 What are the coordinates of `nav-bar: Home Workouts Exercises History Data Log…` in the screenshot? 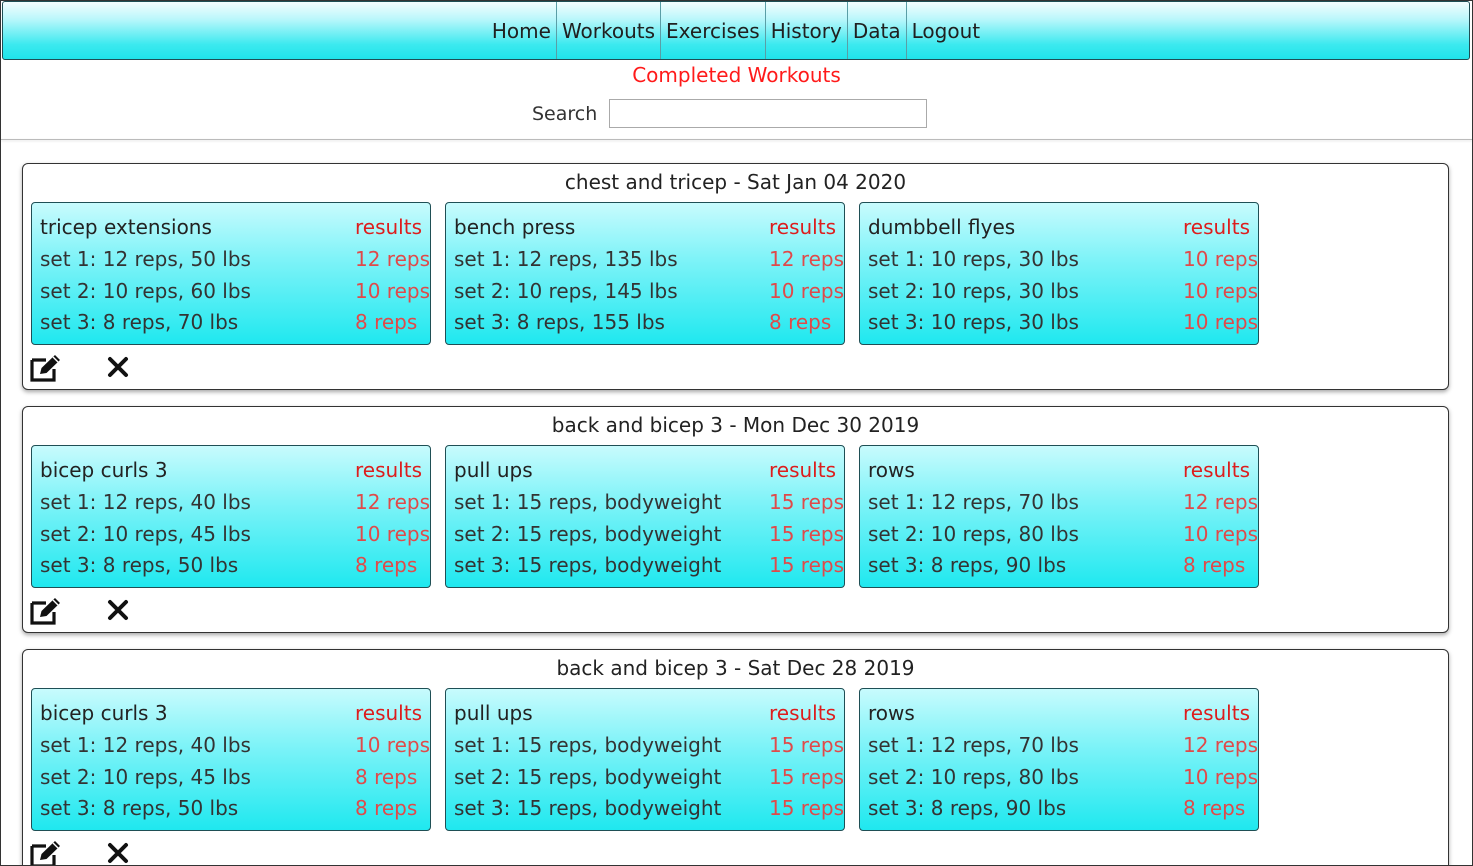 It's located at (736, 30).